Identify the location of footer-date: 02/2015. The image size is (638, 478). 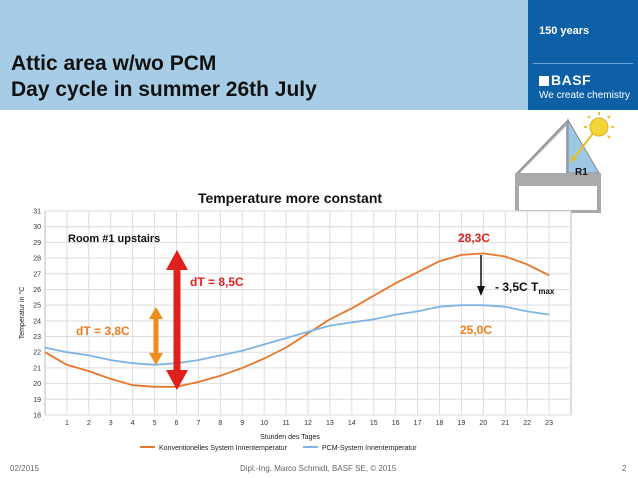
(24, 468).